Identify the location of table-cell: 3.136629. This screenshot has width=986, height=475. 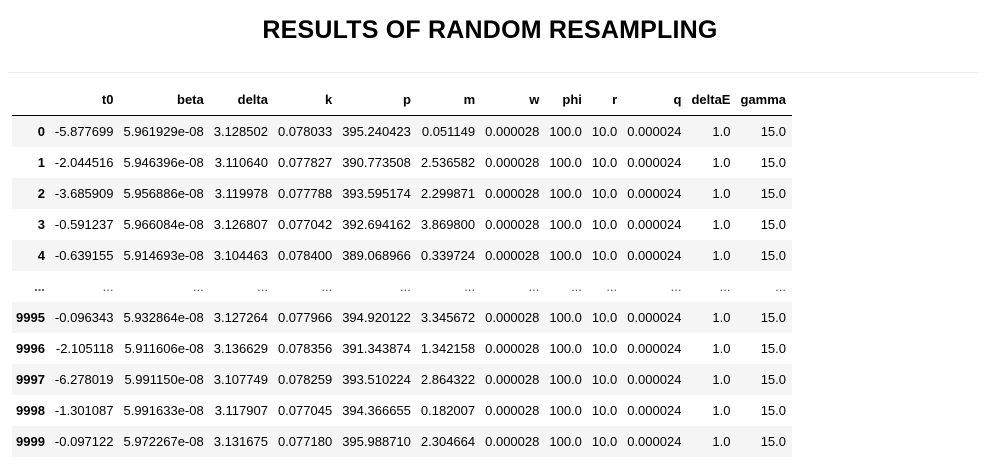
(240, 348).